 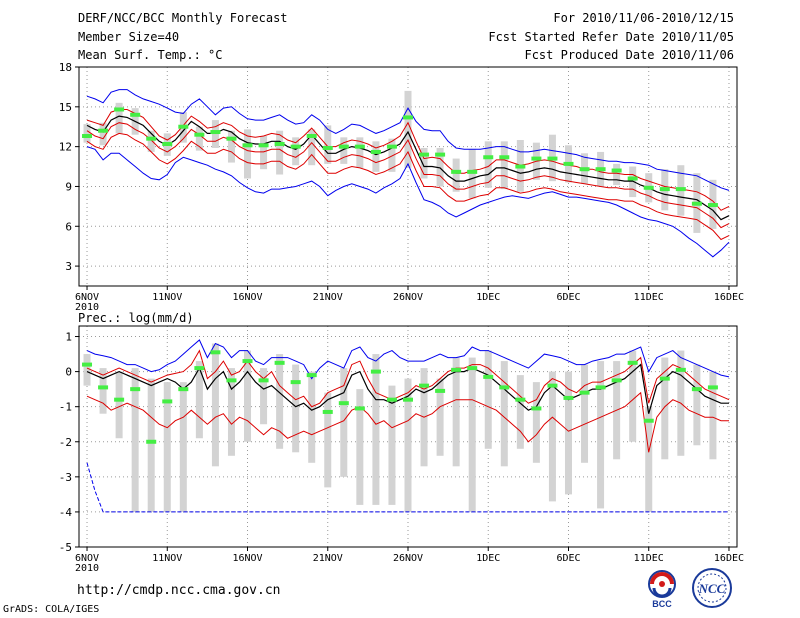 I want to click on y-tick-label: 12, so click(x=65, y=147).